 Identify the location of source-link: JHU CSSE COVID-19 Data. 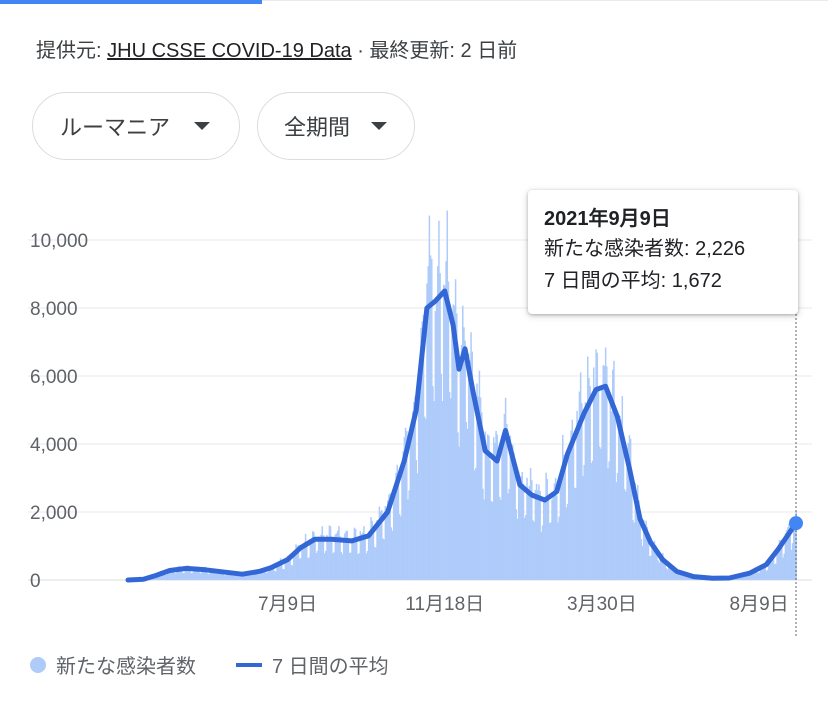
(229, 51).